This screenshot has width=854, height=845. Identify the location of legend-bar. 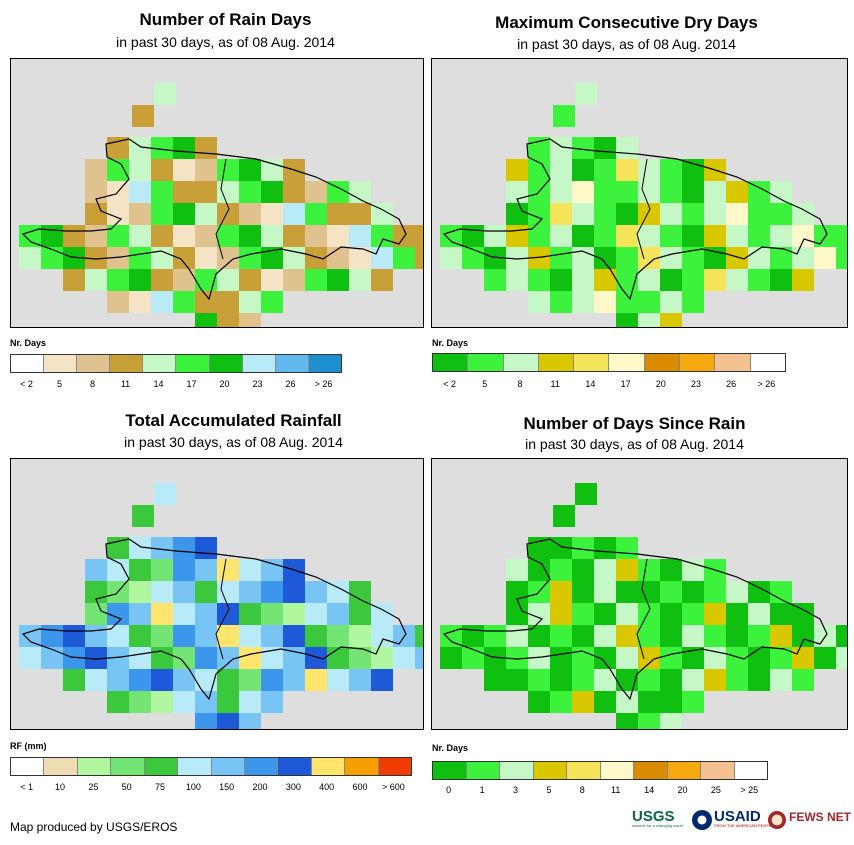
(600, 770).